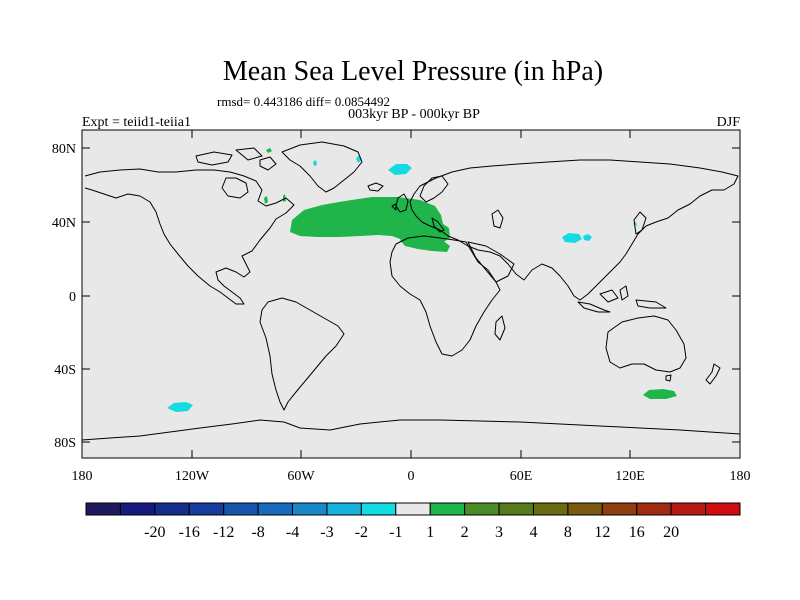  I want to click on colorbar-label: 20, so click(671, 532).